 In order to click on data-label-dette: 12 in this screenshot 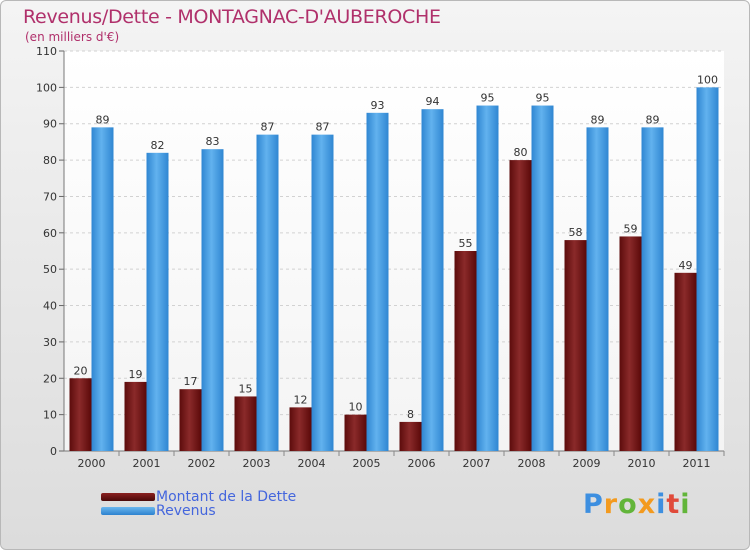, I will do `click(301, 399)`.